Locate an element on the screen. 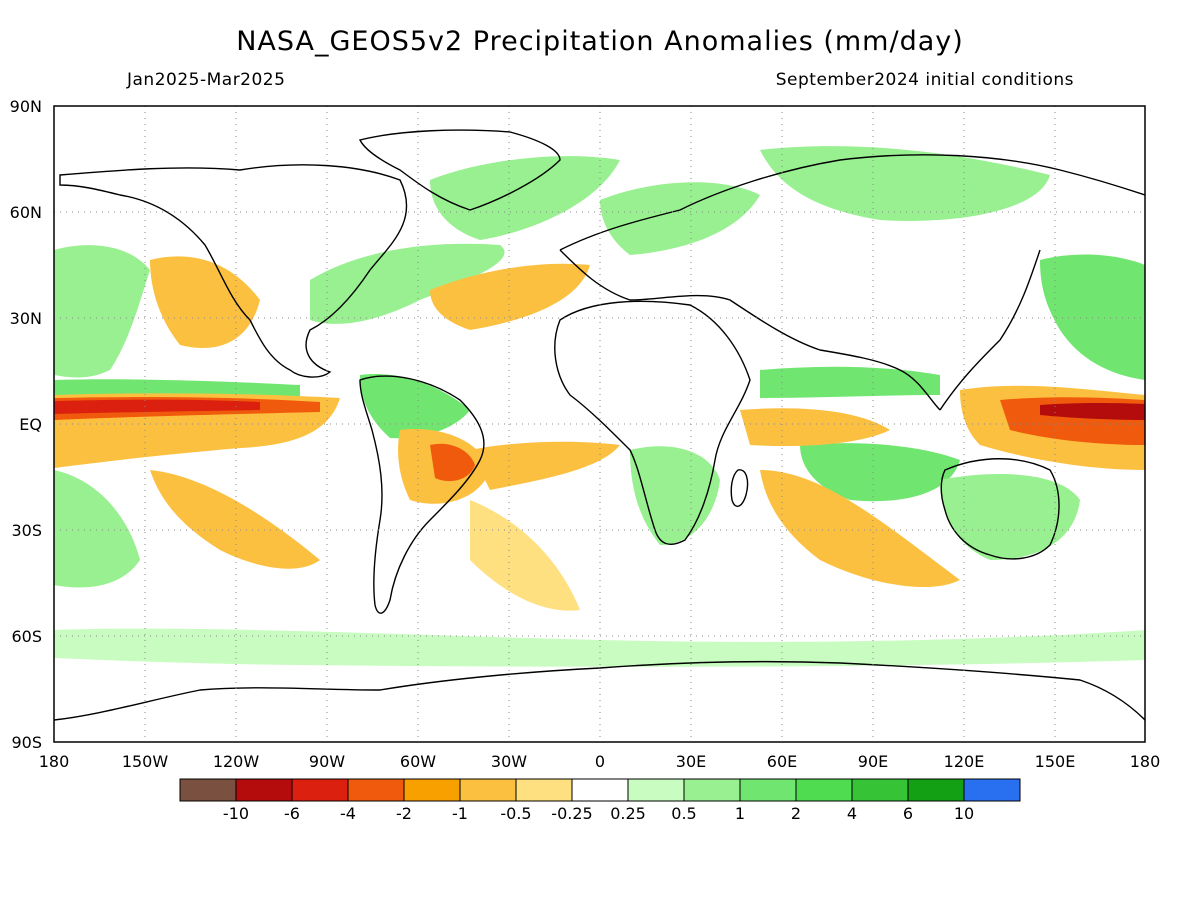  lon-label: 150W is located at coordinates (145, 761).